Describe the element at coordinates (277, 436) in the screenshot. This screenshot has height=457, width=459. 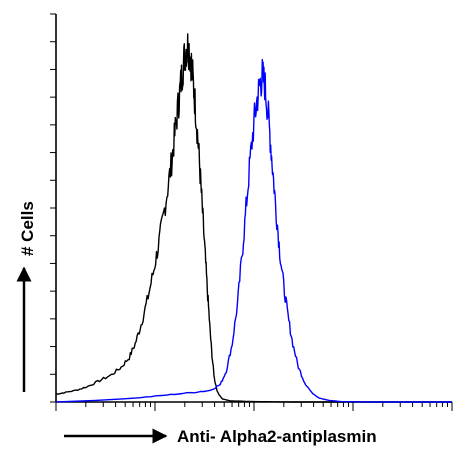
I see `x-axis-label: Anti- Alpha2-antiplasmin` at that location.